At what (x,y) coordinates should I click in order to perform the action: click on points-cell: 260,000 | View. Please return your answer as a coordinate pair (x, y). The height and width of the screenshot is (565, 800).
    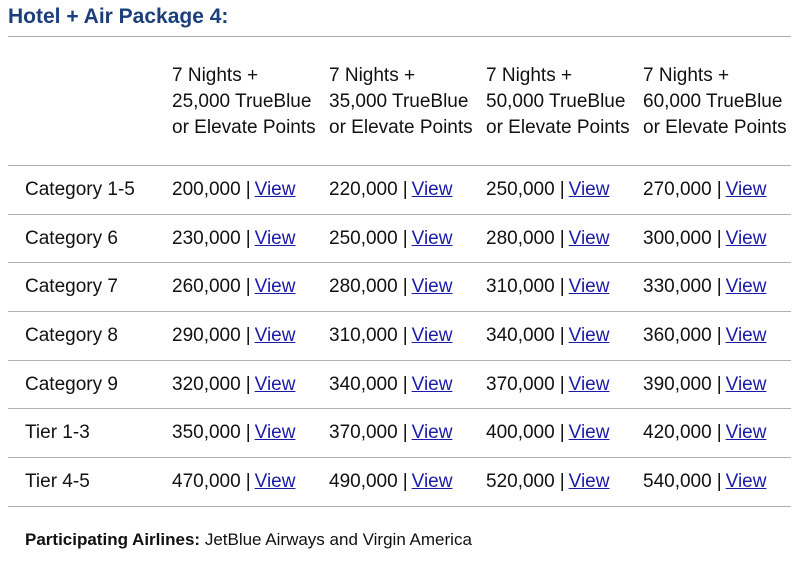
    Looking at the image, I should click on (241, 287).